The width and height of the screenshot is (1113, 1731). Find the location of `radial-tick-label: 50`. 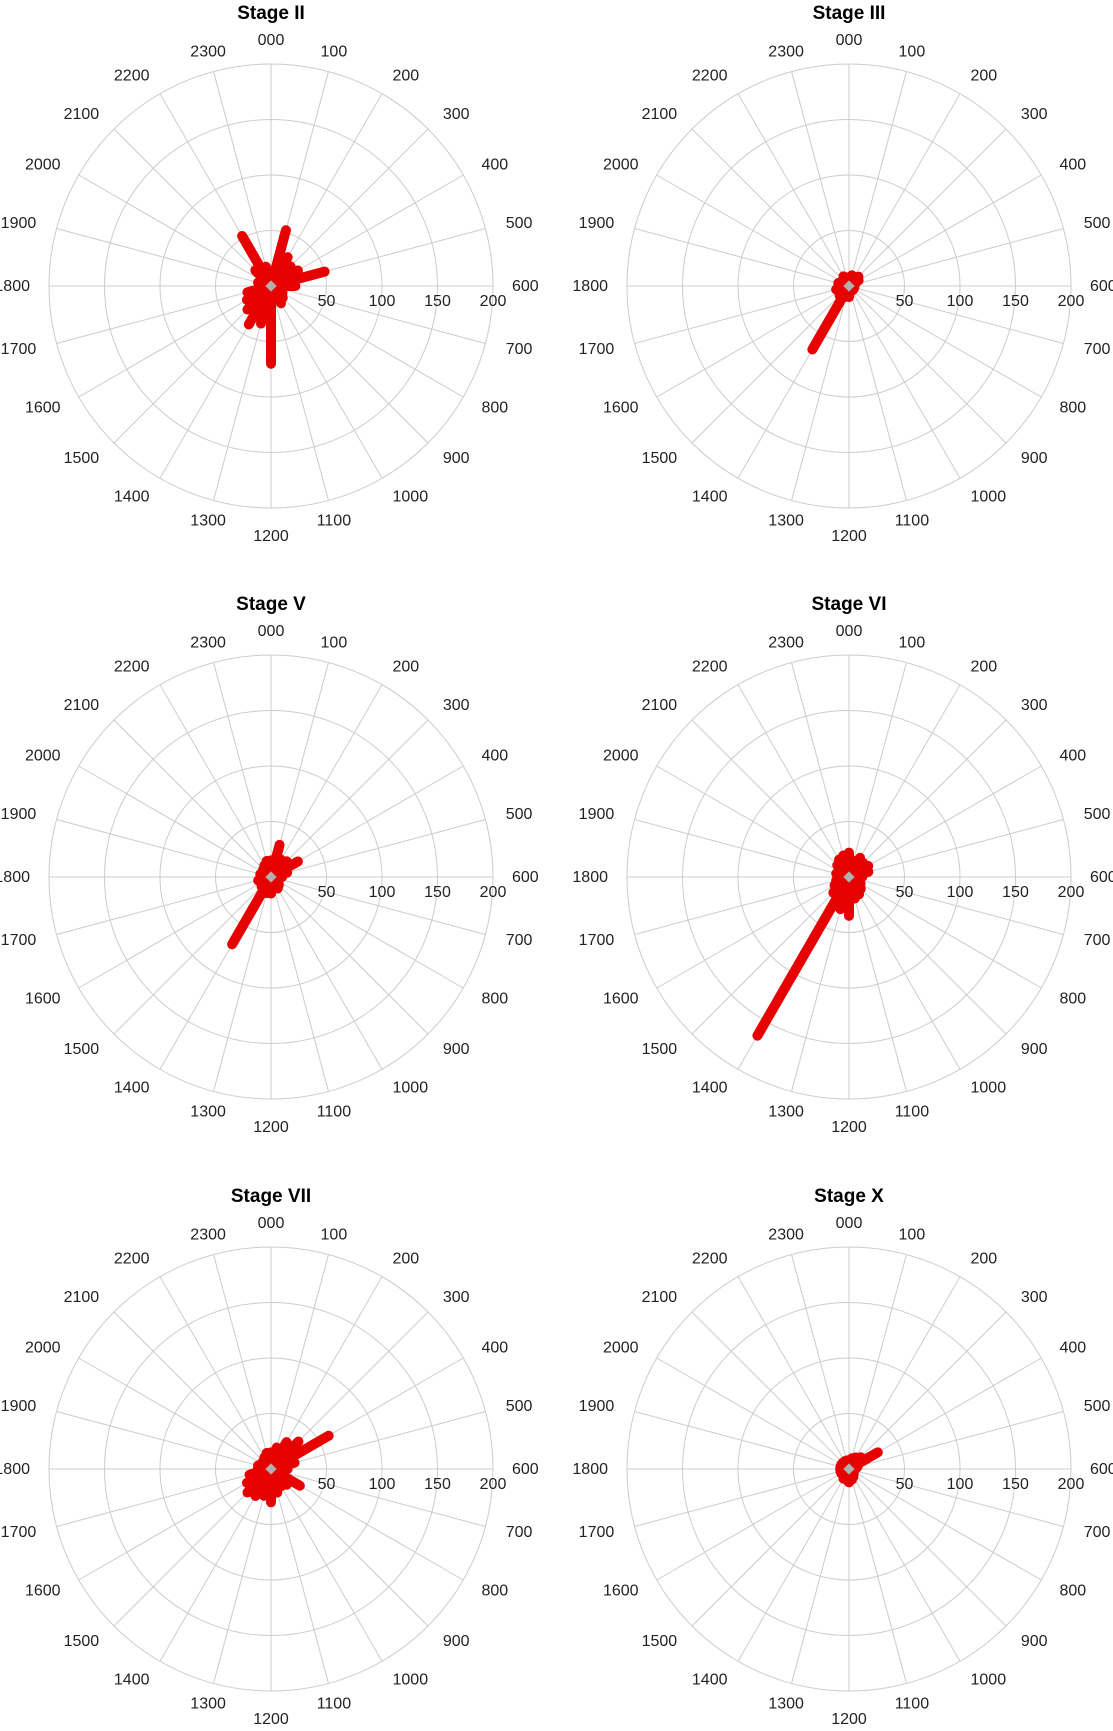

radial-tick-label: 50 is located at coordinates (905, 1484).